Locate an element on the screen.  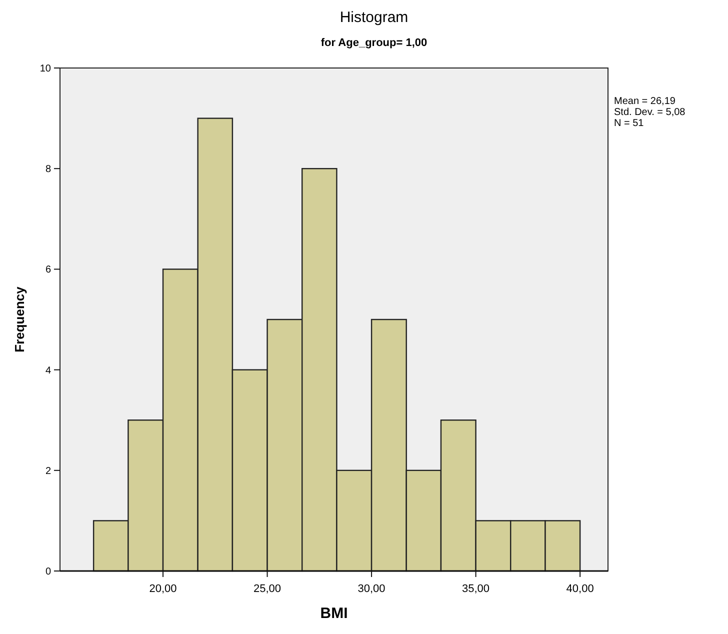
x-tick-label: 35,00 is located at coordinates (476, 589).